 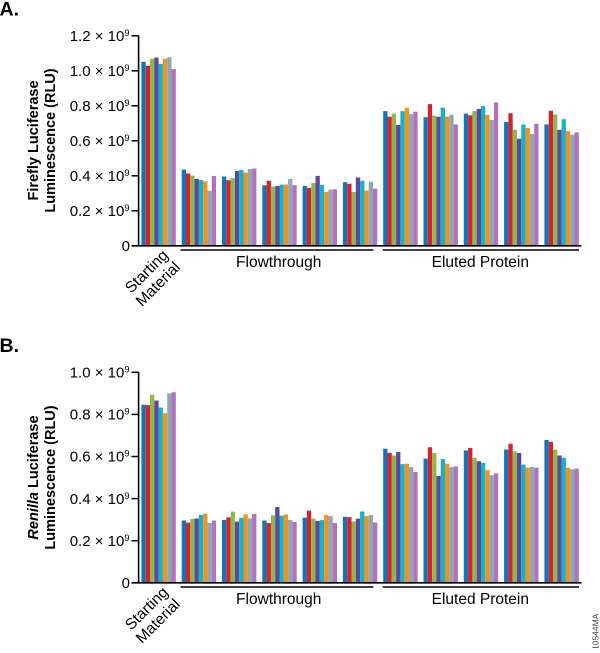 I want to click on svg-text: 1.2 × 109, so click(x=100, y=36).